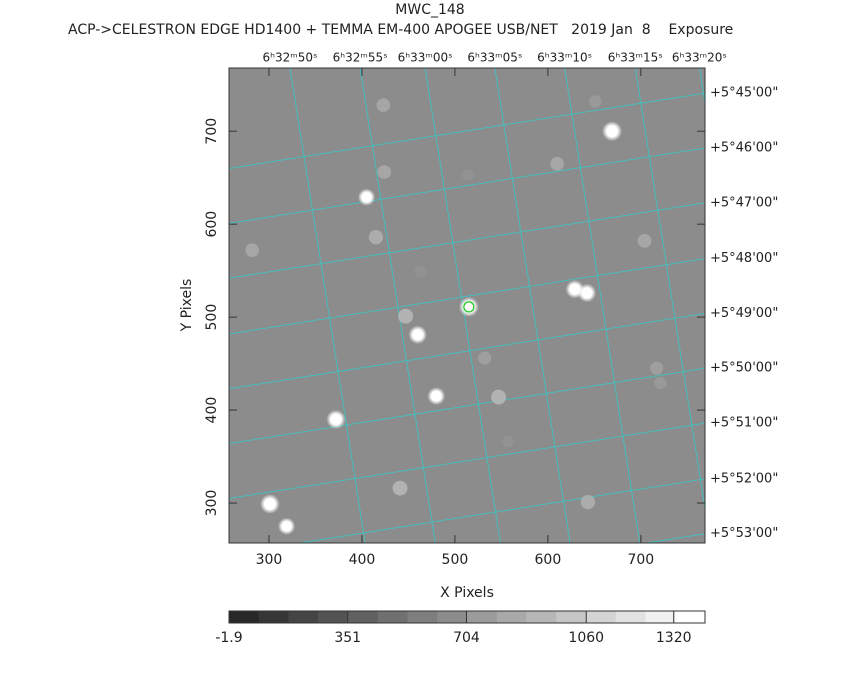 The image size is (850, 684). Describe the element at coordinates (635, 58) in the screenshot. I see `ra-tick-label: 6ʰ33ᵐ15ˢ` at that location.